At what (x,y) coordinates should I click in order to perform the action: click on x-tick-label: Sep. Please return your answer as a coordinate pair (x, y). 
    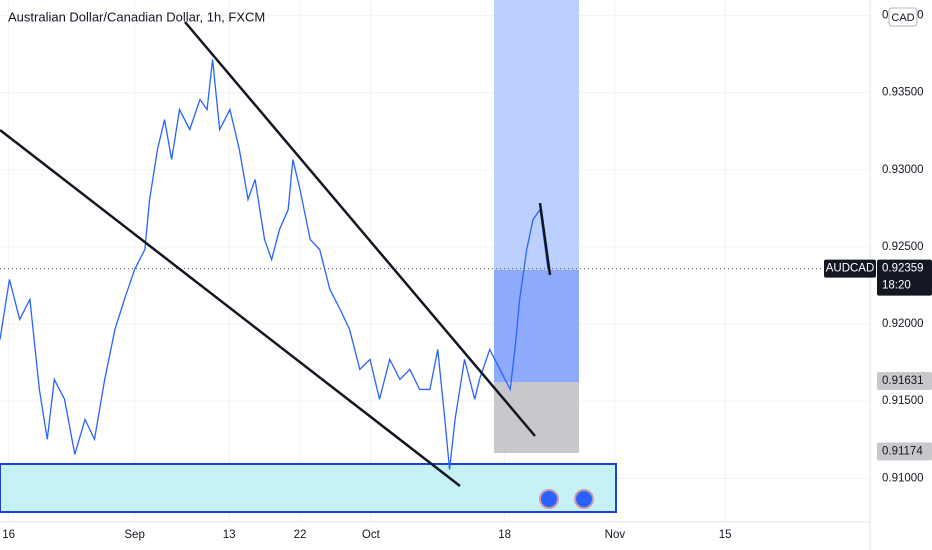
    Looking at the image, I should click on (134, 535).